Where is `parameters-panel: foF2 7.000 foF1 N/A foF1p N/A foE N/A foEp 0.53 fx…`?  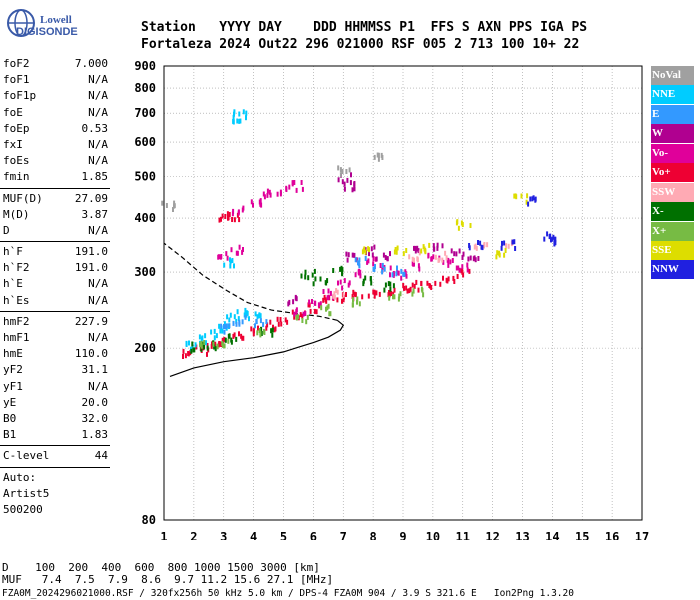
parameters-panel: foF2 7.000 foF1 N/A foF1p N/A foE N/A foEp 0.53 fx… is located at coordinates (55, 287).